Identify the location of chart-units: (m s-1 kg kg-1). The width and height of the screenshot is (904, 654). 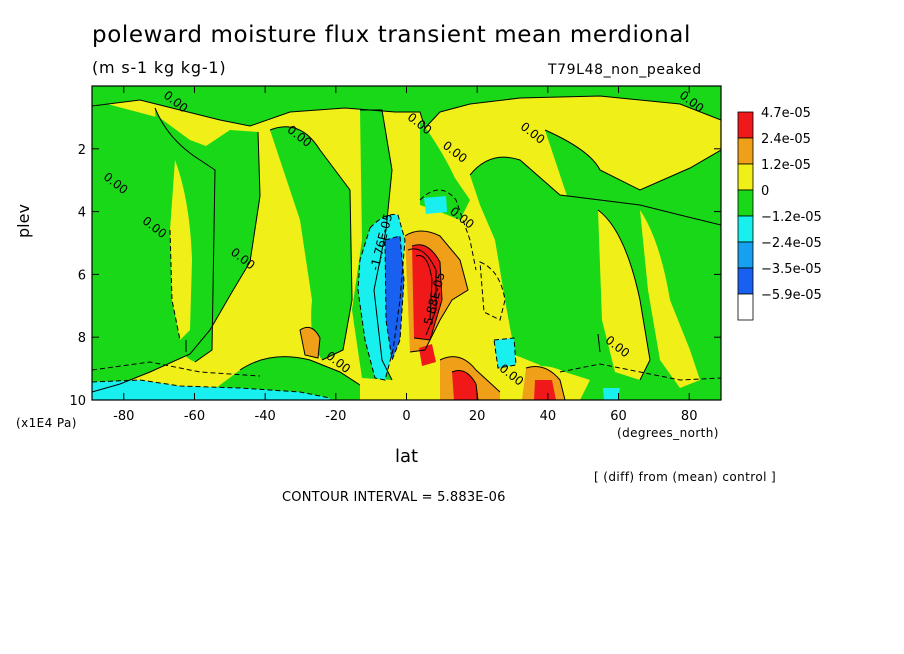
(159, 67).